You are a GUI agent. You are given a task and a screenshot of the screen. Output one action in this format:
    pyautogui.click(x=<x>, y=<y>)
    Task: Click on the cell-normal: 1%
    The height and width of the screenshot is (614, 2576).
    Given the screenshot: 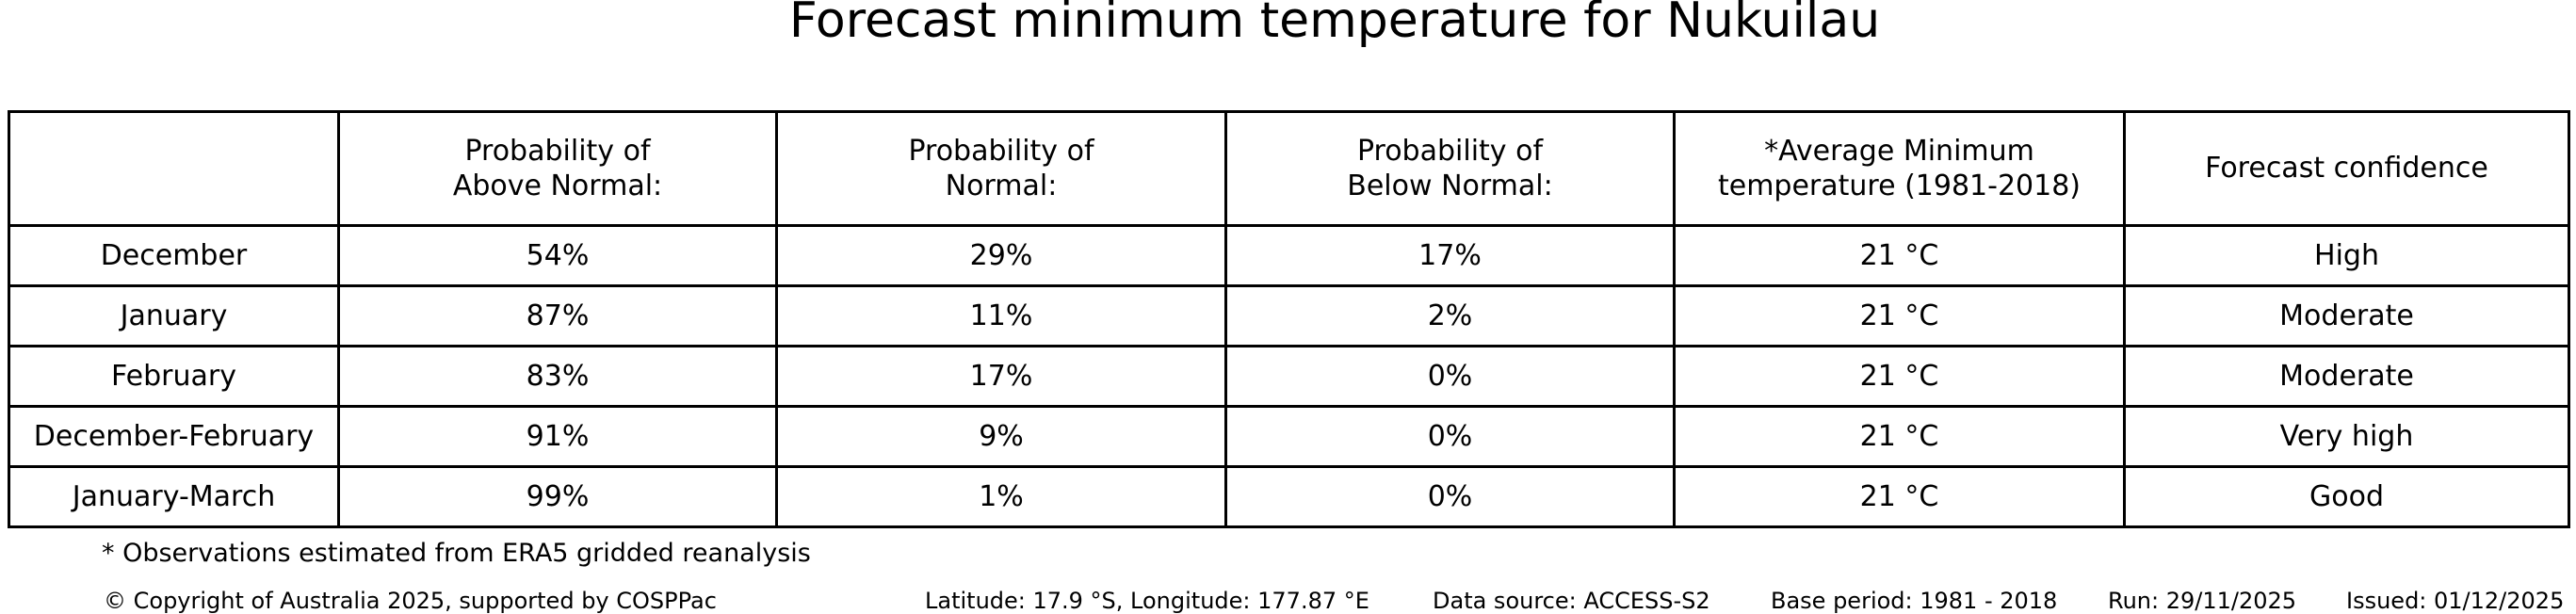 What is the action you would take?
    pyautogui.click(x=1001, y=497)
    